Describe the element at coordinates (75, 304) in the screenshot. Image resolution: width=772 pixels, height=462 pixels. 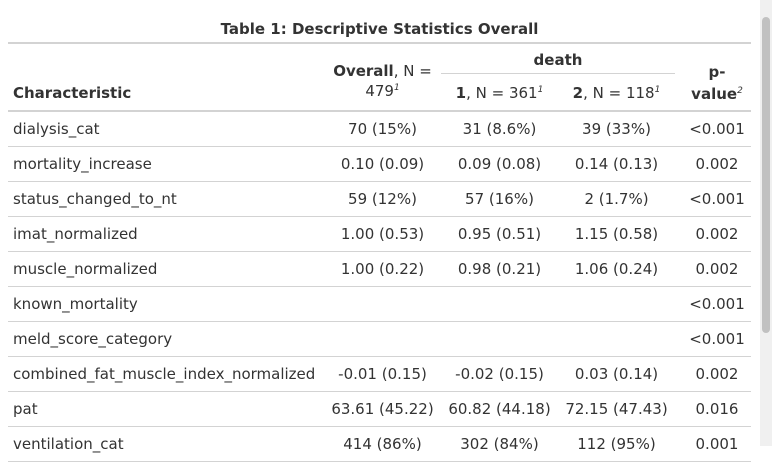
I see `row-label: known_mortality` at that location.